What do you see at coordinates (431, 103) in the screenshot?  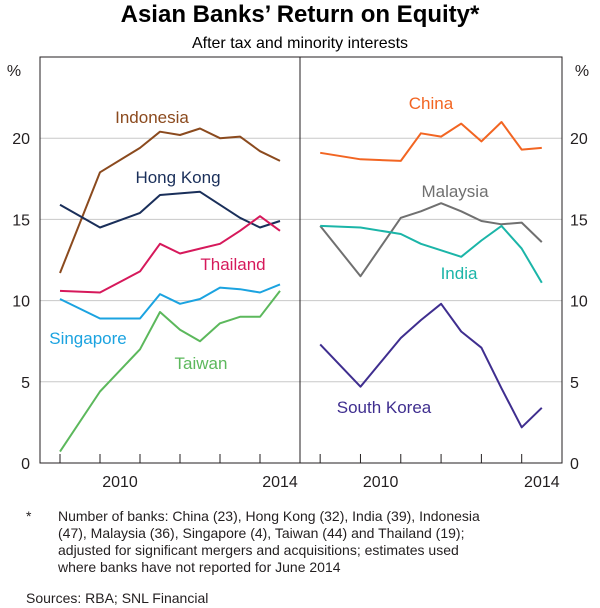 I see `series-label: China` at bounding box center [431, 103].